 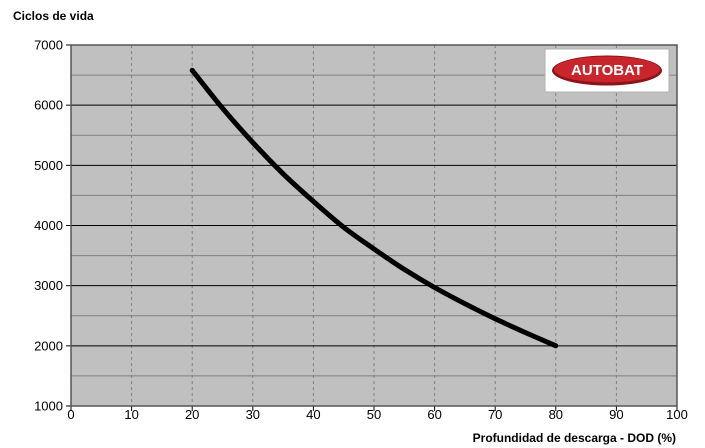 I want to click on x-tick-label: 20, so click(x=192, y=414).